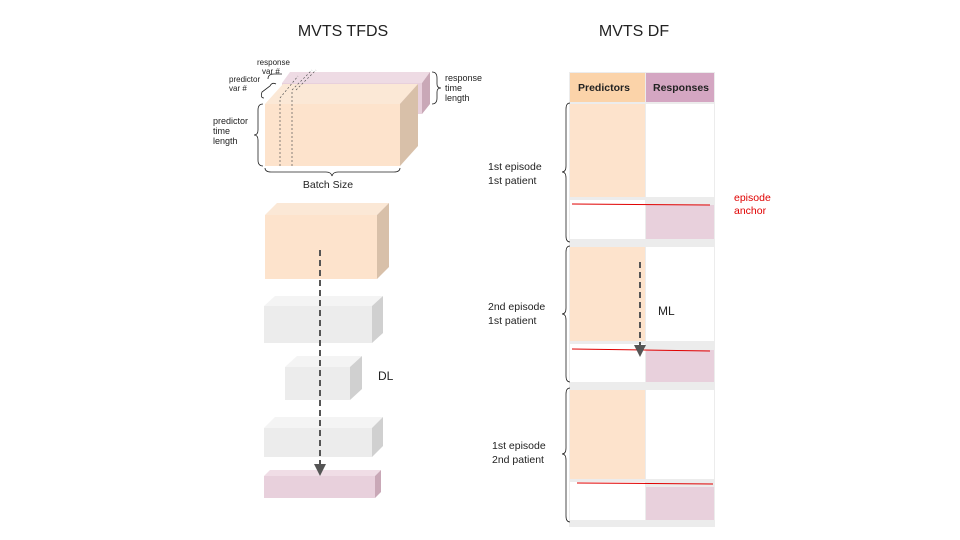  Describe the element at coordinates (322, 484) in the screenshot. I see `dl-output-layer` at that location.